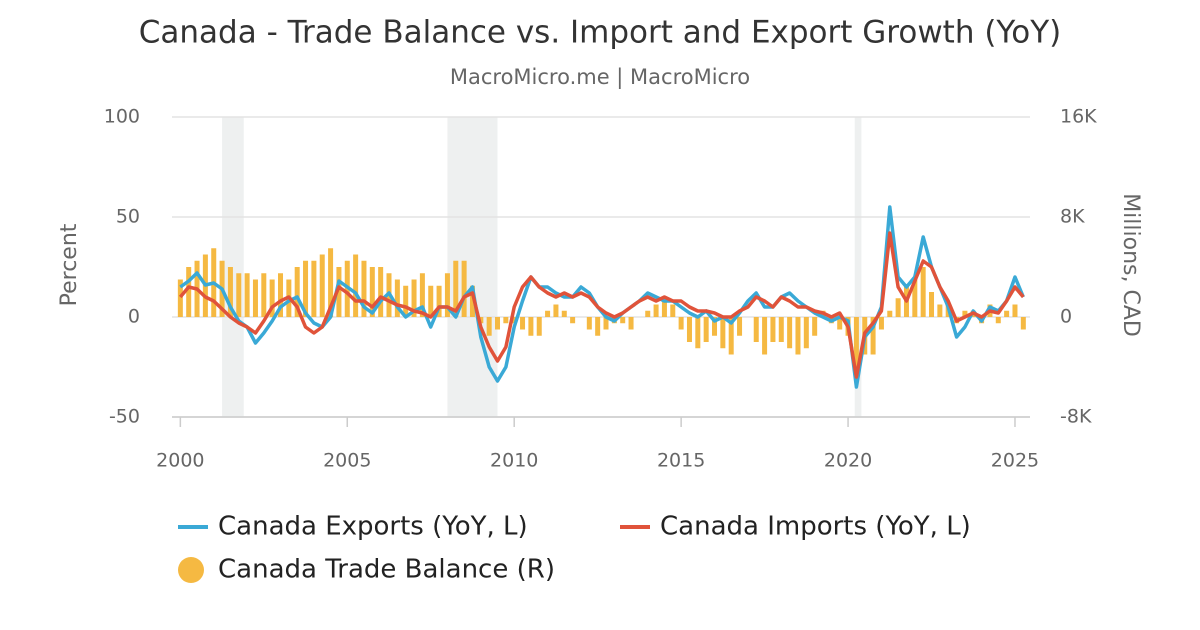 The height and width of the screenshot is (630, 1200). Describe the element at coordinates (848, 461) in the screenshot. I see `x-tick-label: 2020` at that location.